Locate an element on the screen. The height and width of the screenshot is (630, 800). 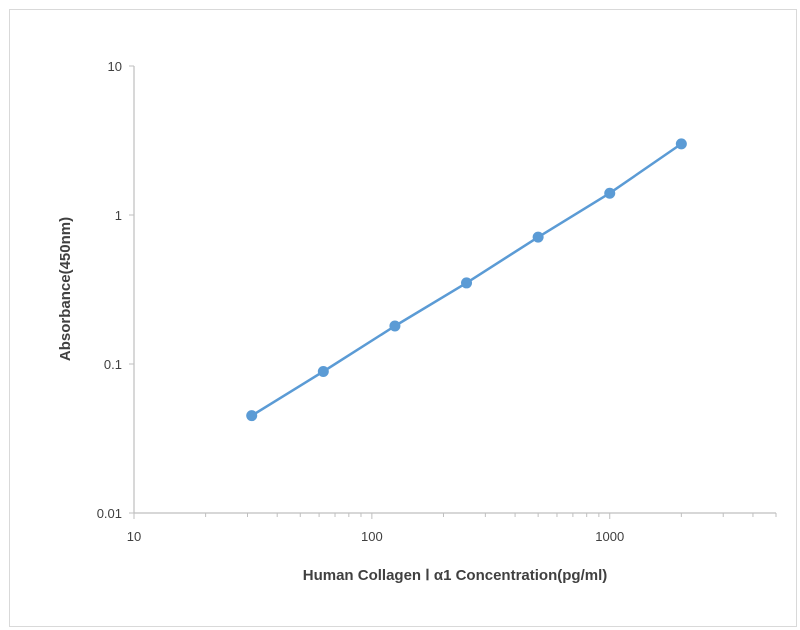
x-tick-label: 1000 is located at coordinates (609, 536).